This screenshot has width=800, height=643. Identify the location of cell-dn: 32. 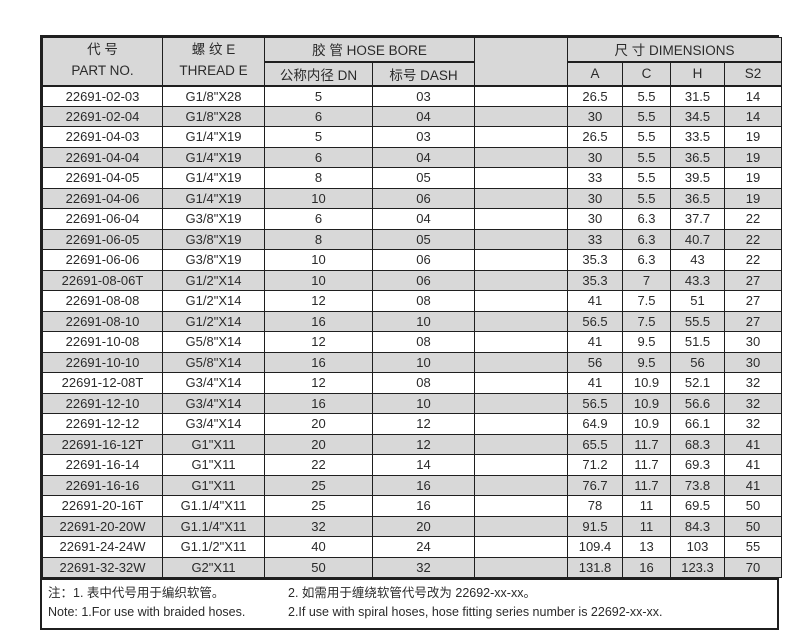
(318, 526).